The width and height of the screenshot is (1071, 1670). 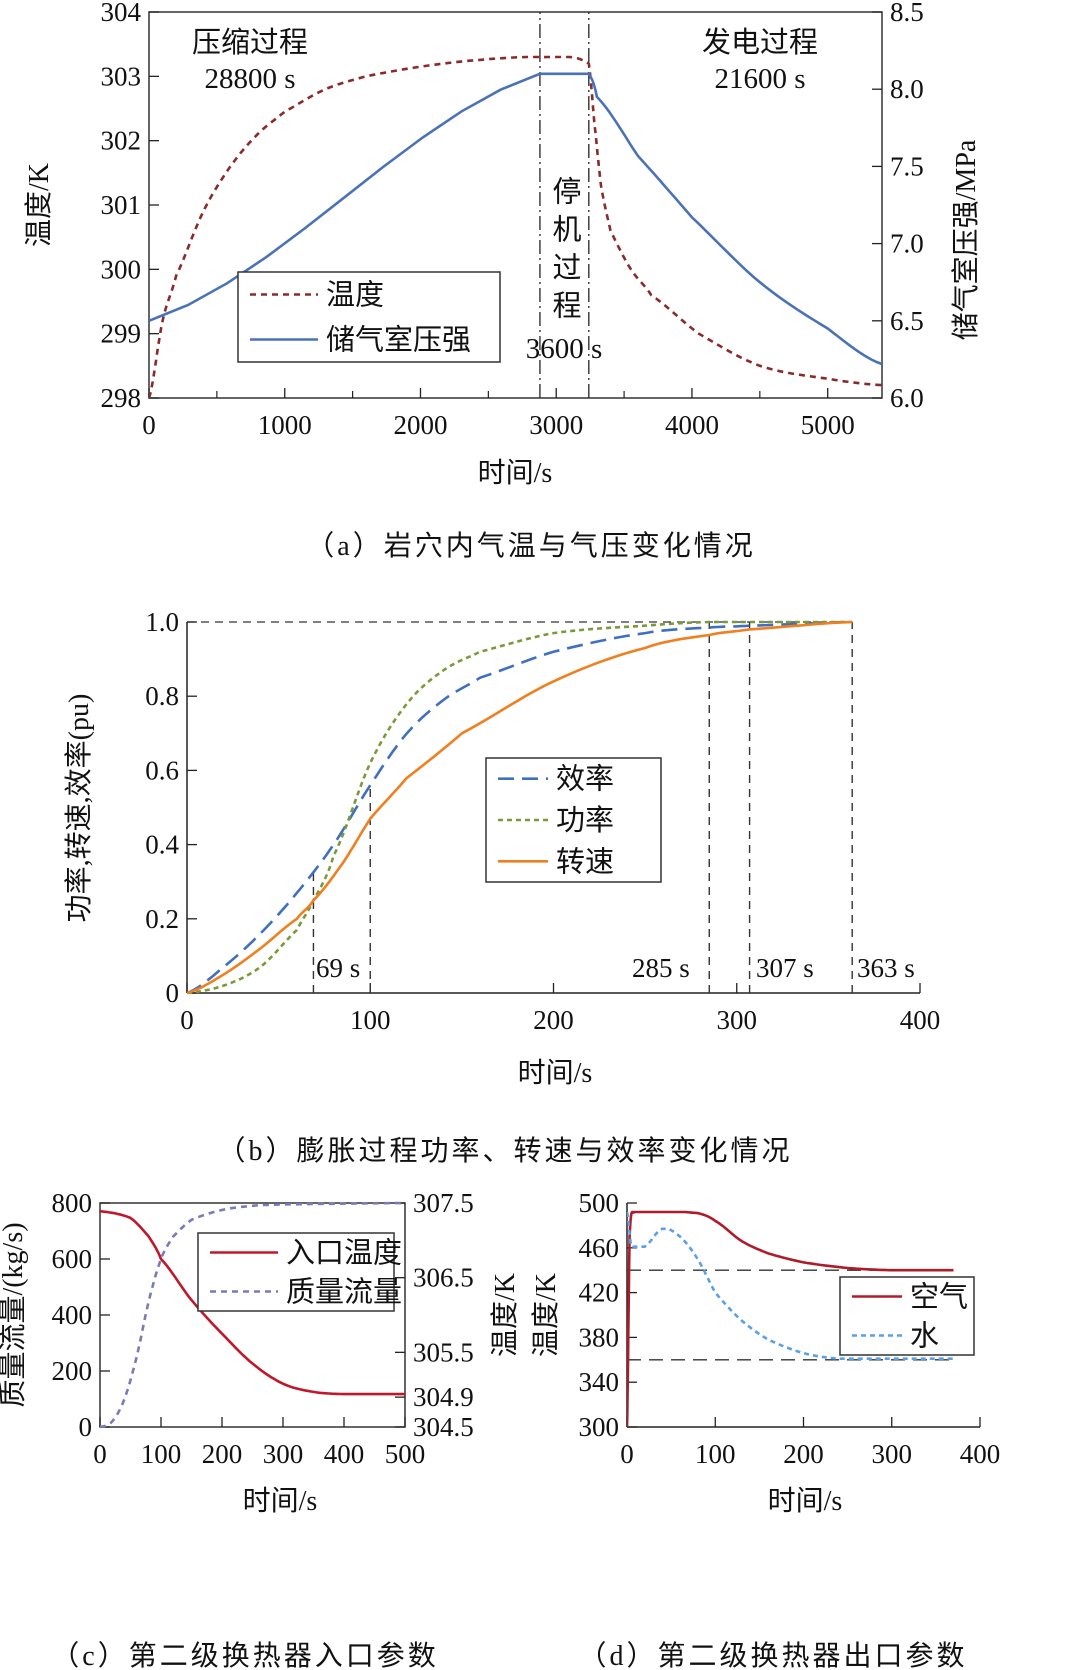 What do you see at coordinates (599, 1203) in the screenshot?
I see `y-tick-label: 500` at bounding box center [599, 1203].